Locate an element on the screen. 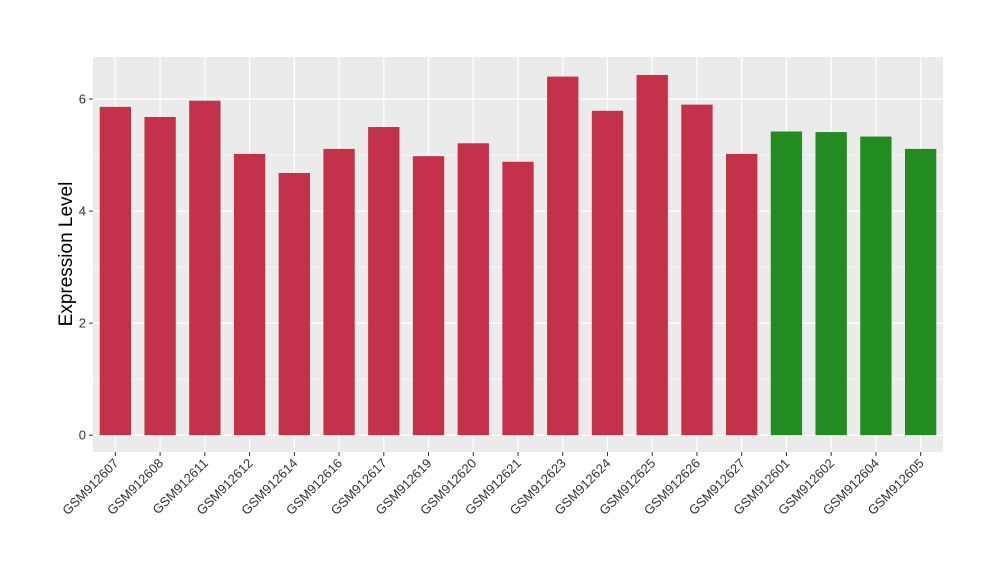 The height and width of the screenshot is (580, 1000). bar-gsm912612 is located at coordinates (249, 294).